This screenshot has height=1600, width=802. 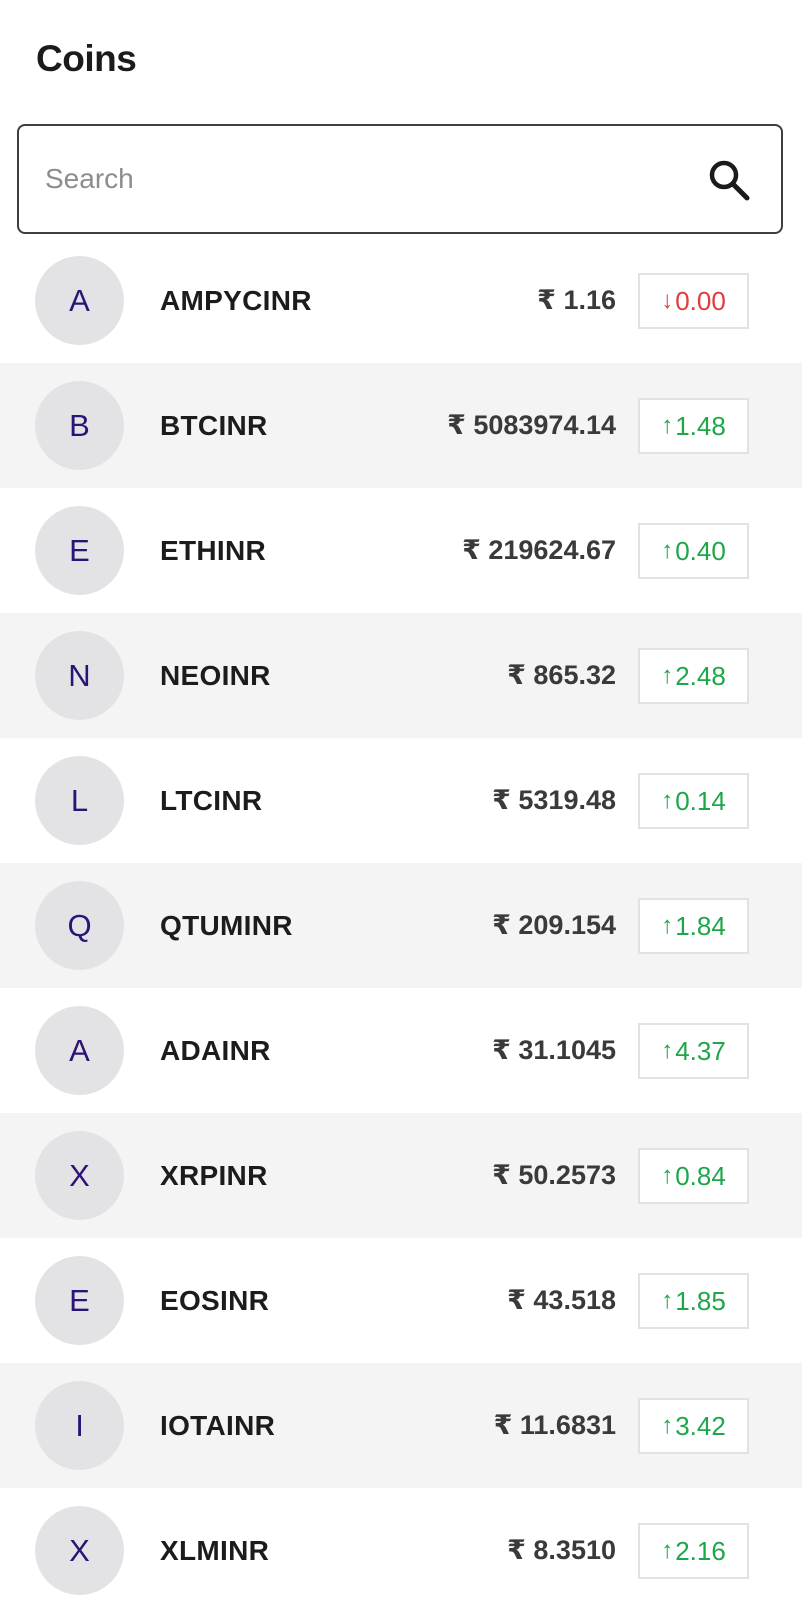 I want to click on coin-change-badge: ↑ 3.42, so click(x=693, y=1426).